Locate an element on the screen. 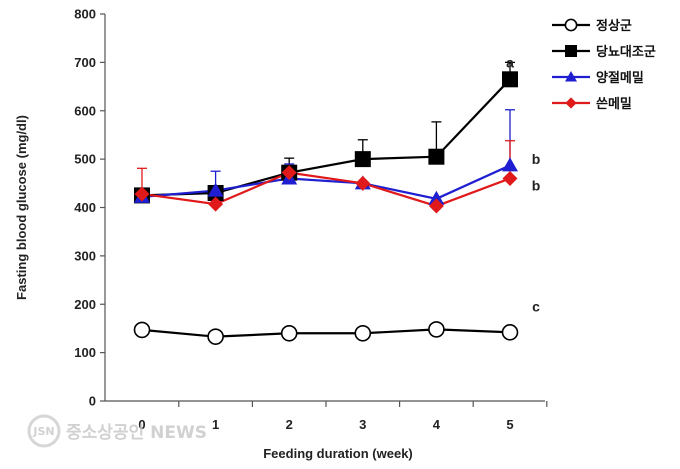 The width and height of the screenshot is (680, 469). legend-label: 양절메밀 is located at coordinates (620, 78).